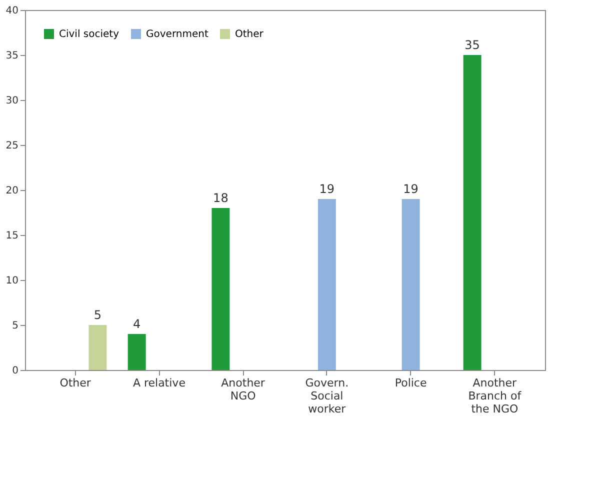  I want to click on x-tick-label: A relative, so click(159, 383).